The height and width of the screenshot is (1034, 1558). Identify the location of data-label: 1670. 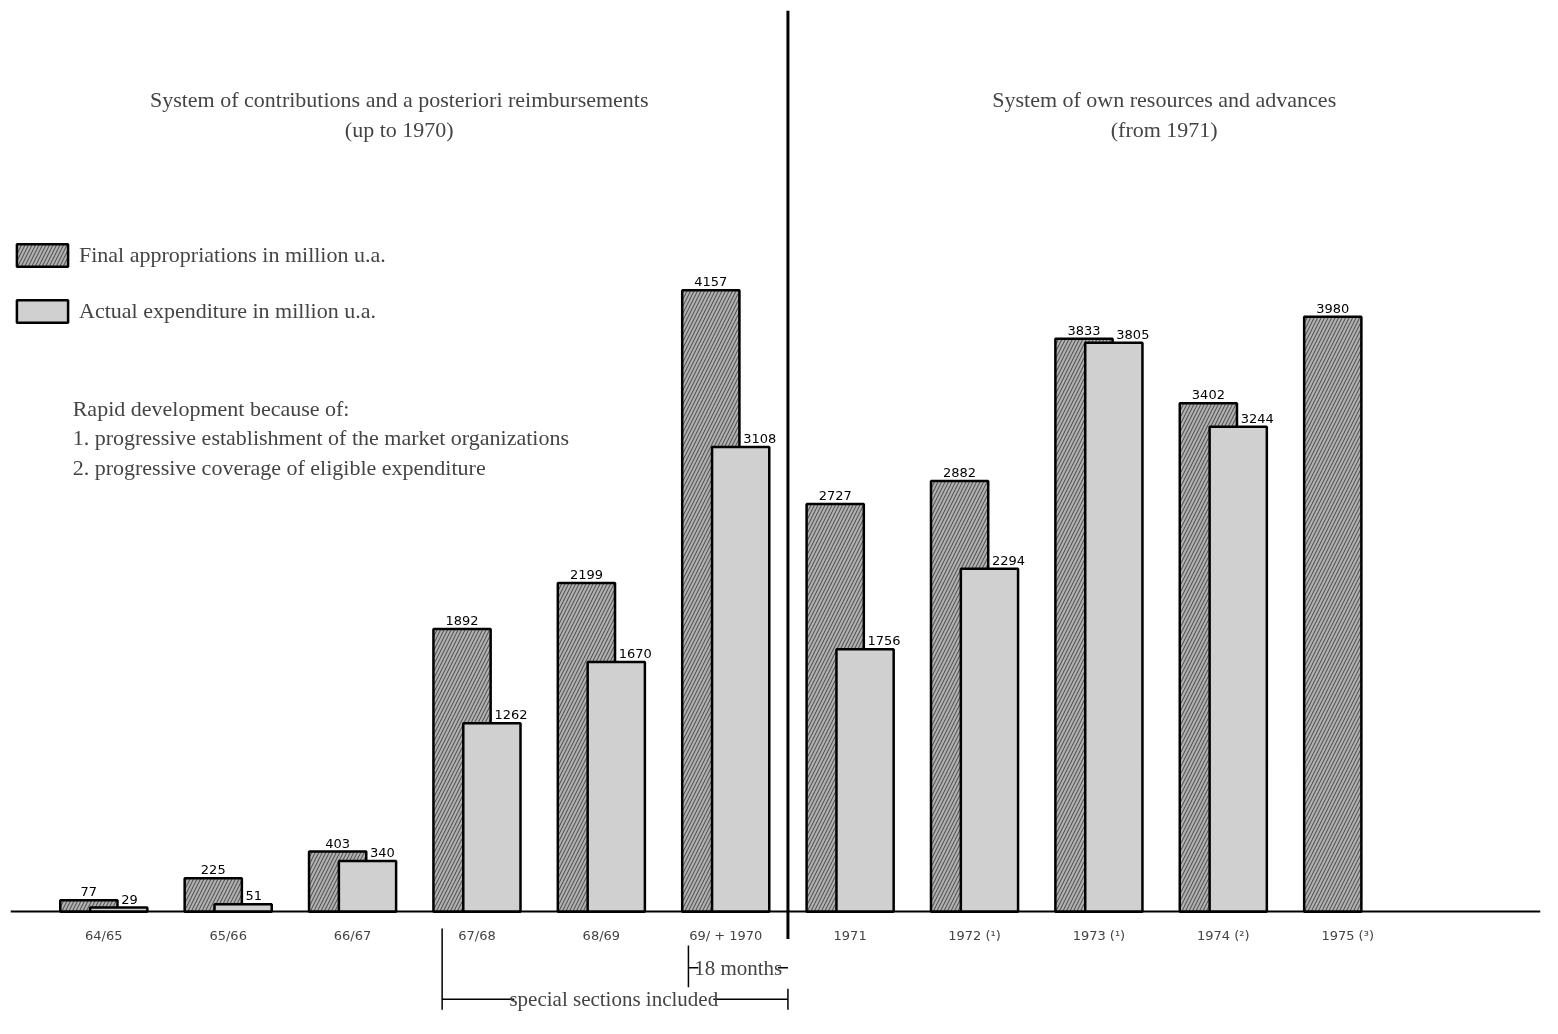
(635, 654).